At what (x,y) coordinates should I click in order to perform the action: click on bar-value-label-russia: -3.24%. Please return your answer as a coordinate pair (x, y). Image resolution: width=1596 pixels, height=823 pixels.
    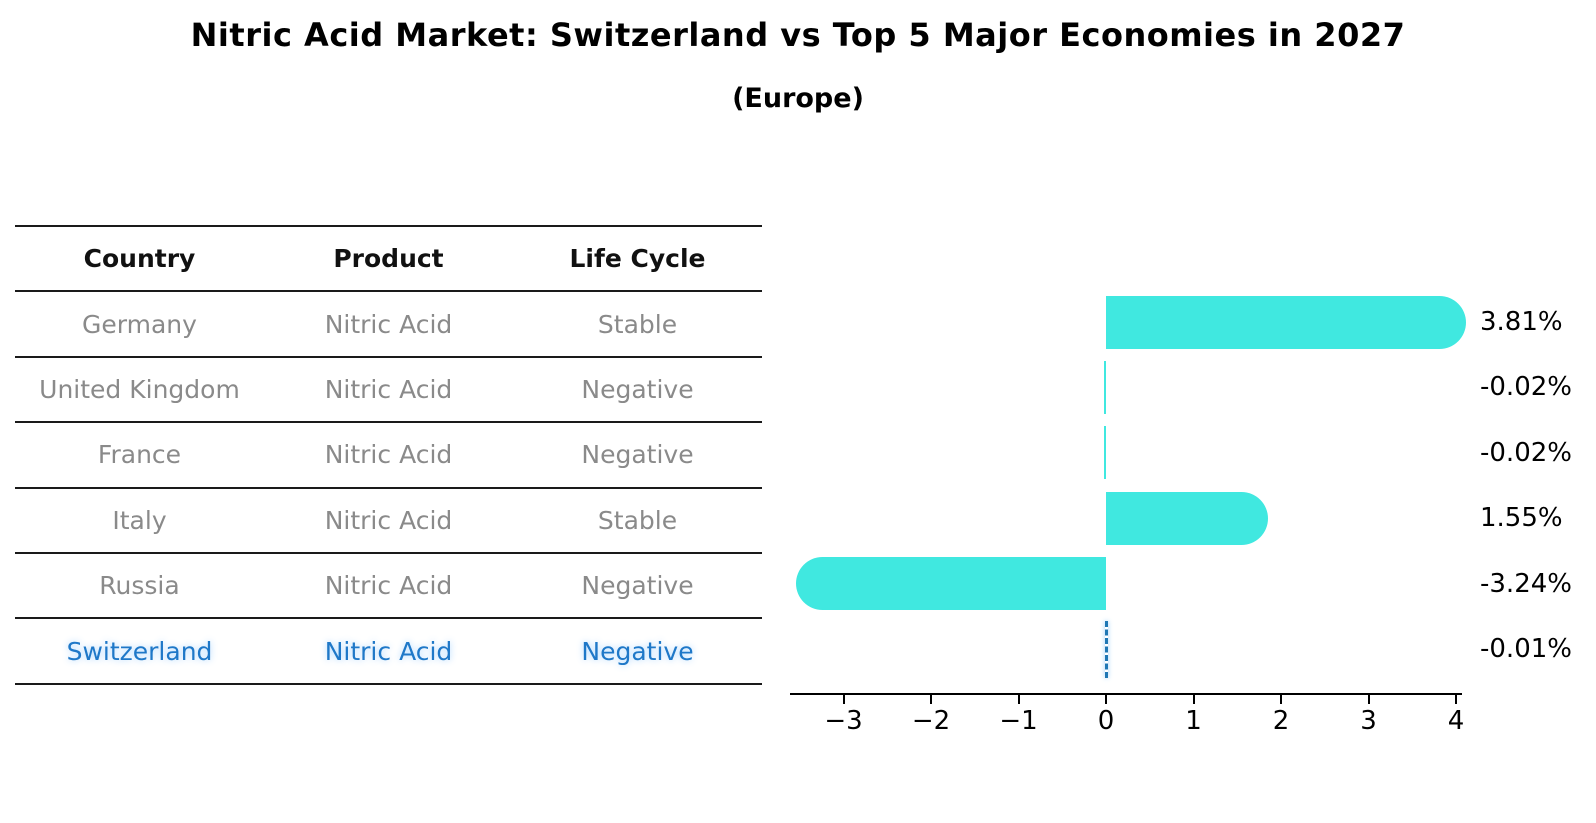
    Looking at the image, I should click on (1526, 583).